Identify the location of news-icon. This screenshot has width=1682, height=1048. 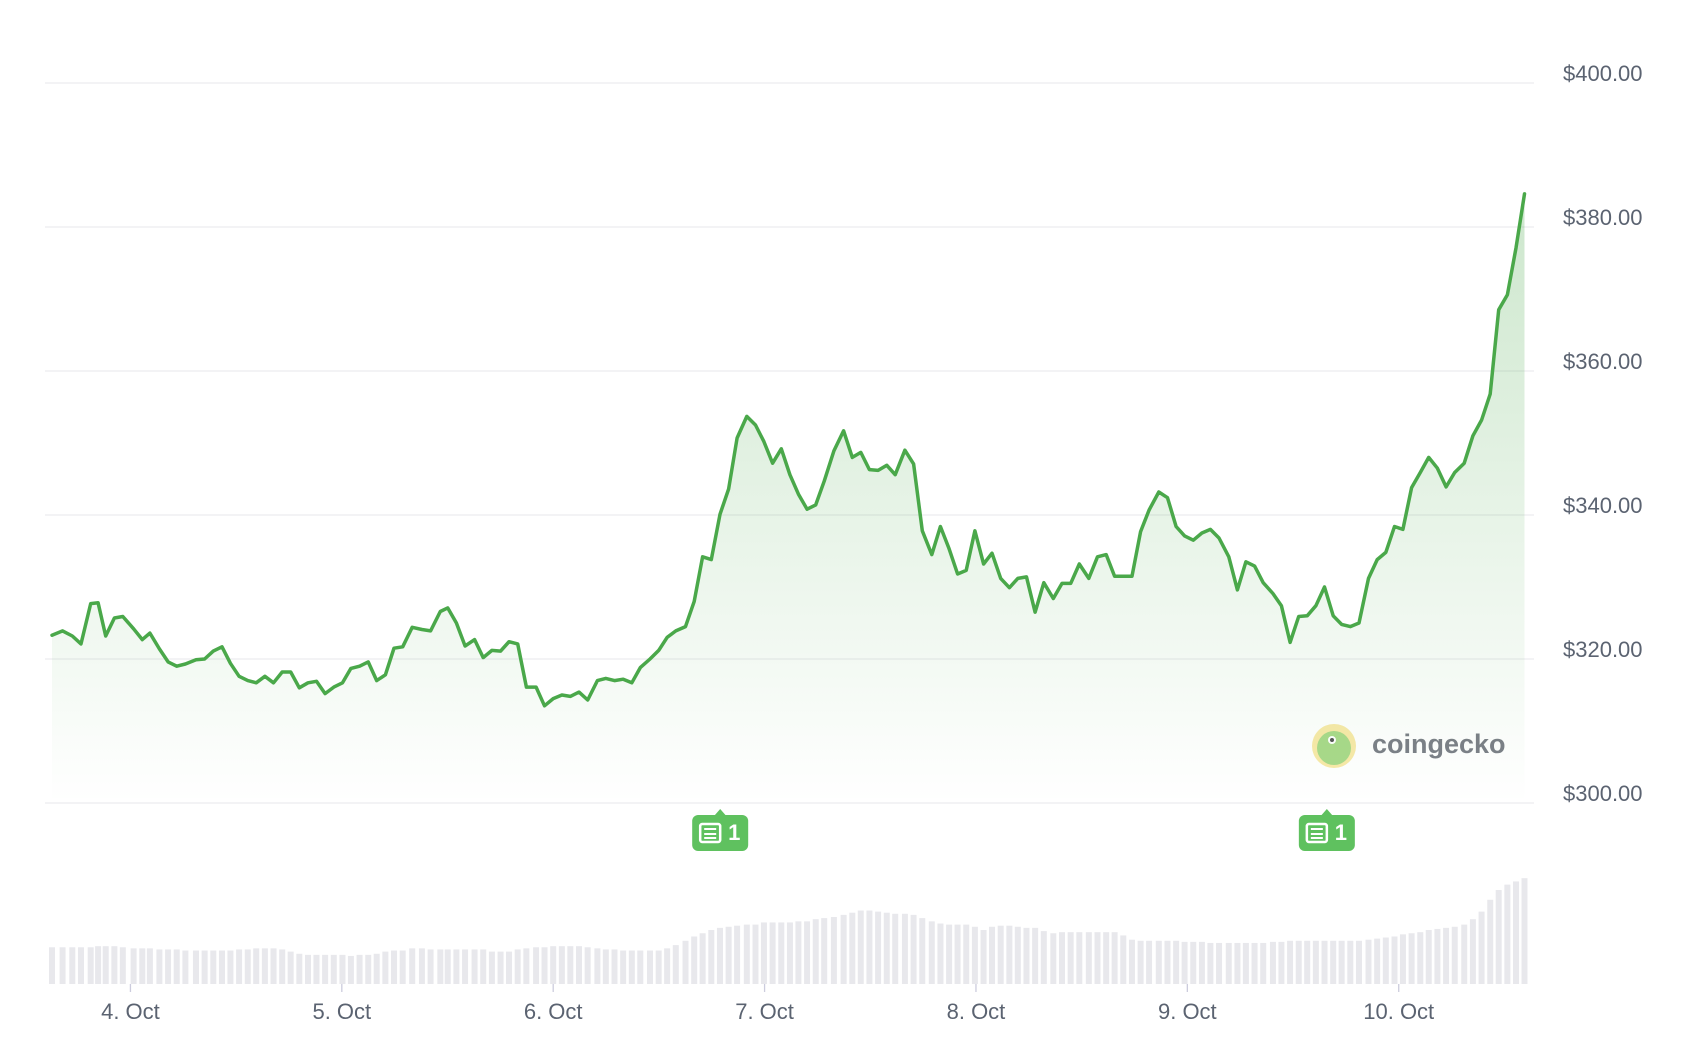
(710, 833).